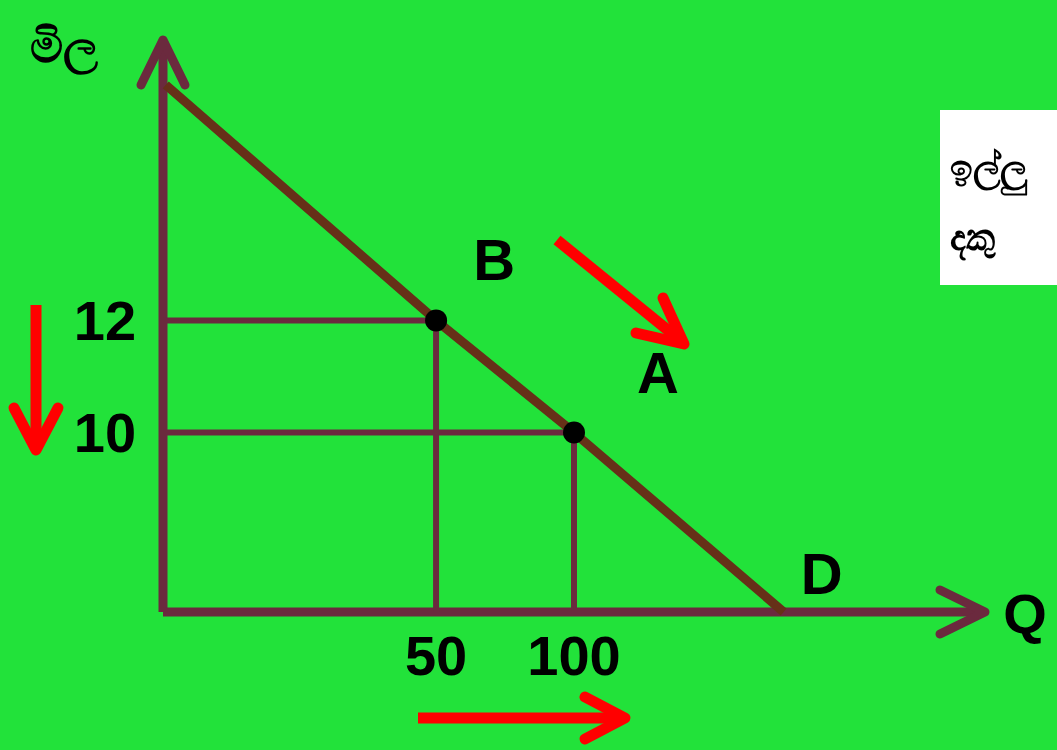 The height and width of the screenshot is (750, 1057). I want to click on annotation: D, so click(821, 573).